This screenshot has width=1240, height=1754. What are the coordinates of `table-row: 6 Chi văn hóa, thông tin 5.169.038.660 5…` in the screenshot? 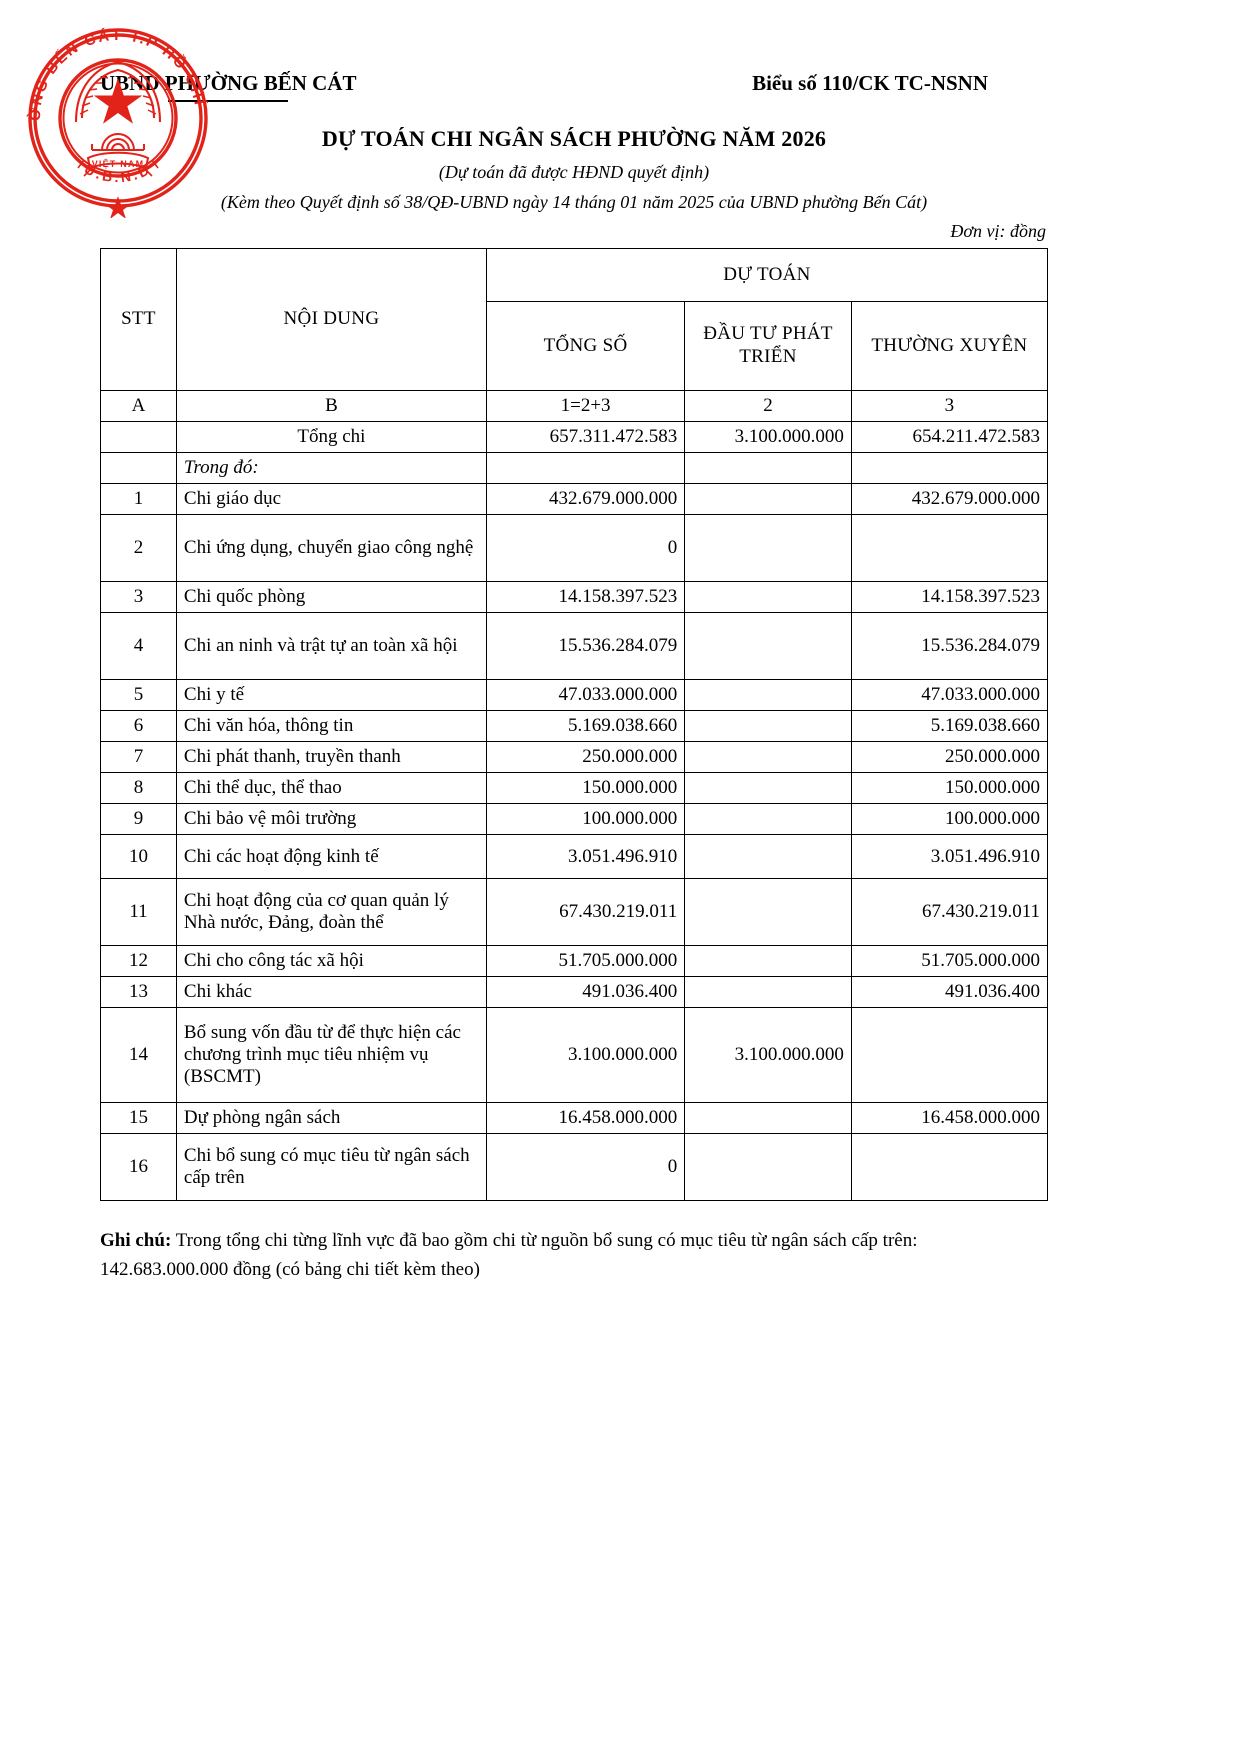 It's located at (574, 726).